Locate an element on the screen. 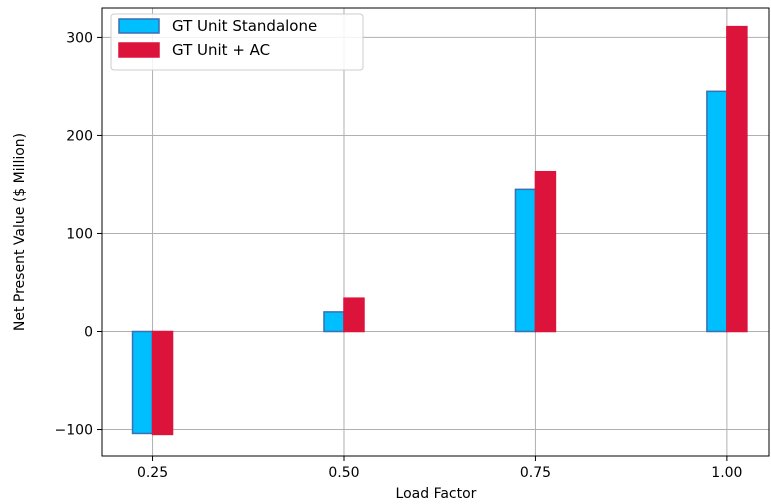 This screenshot has height=504, width=771. legend-box is located at coordinates (237, 42).